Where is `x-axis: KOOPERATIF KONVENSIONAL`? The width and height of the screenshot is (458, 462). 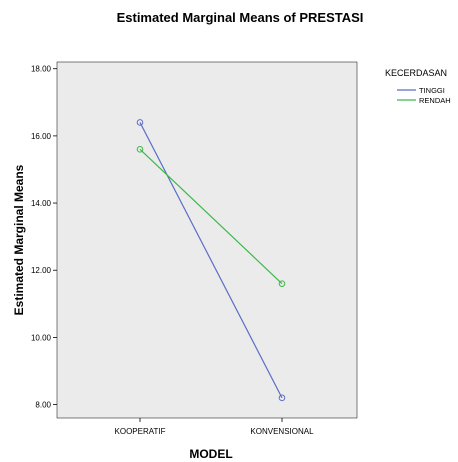
x-axis: KOOPERATIF KONVENSIONAL is located at coordinates (214, 427).